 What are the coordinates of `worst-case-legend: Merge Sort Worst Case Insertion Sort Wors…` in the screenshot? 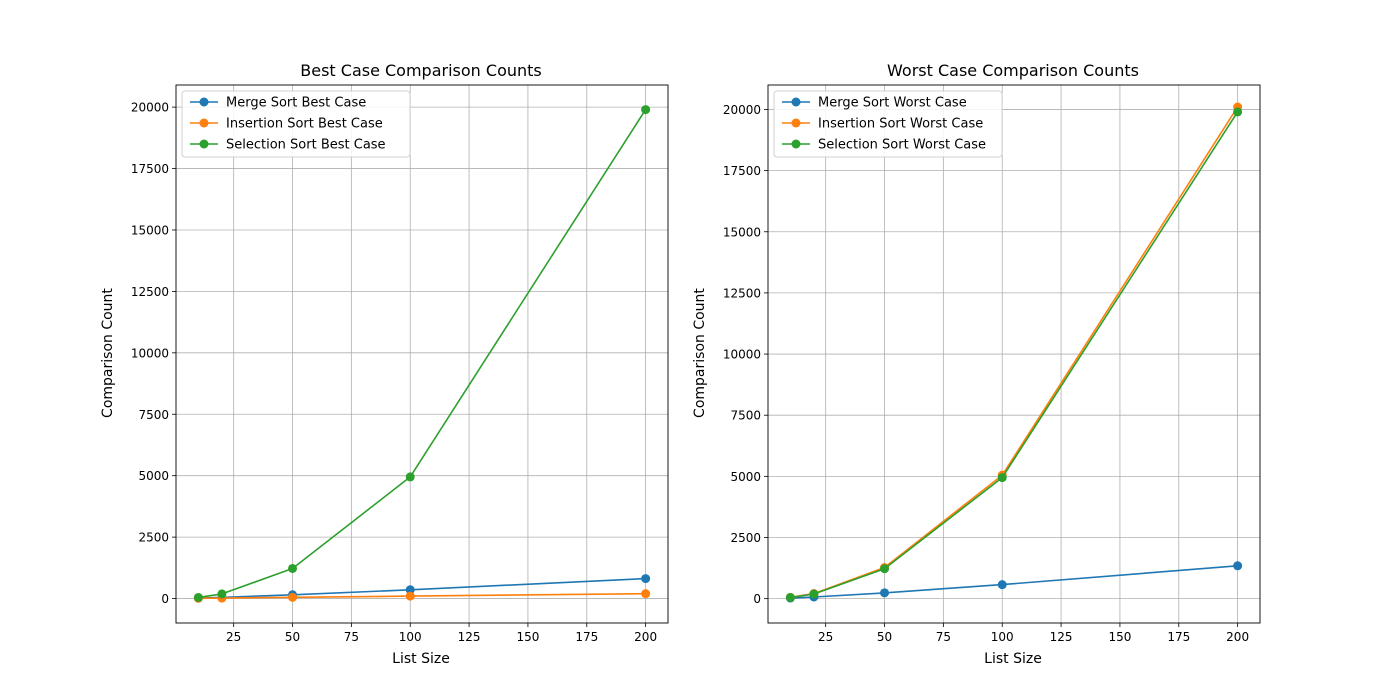 It's located at (888, 124).